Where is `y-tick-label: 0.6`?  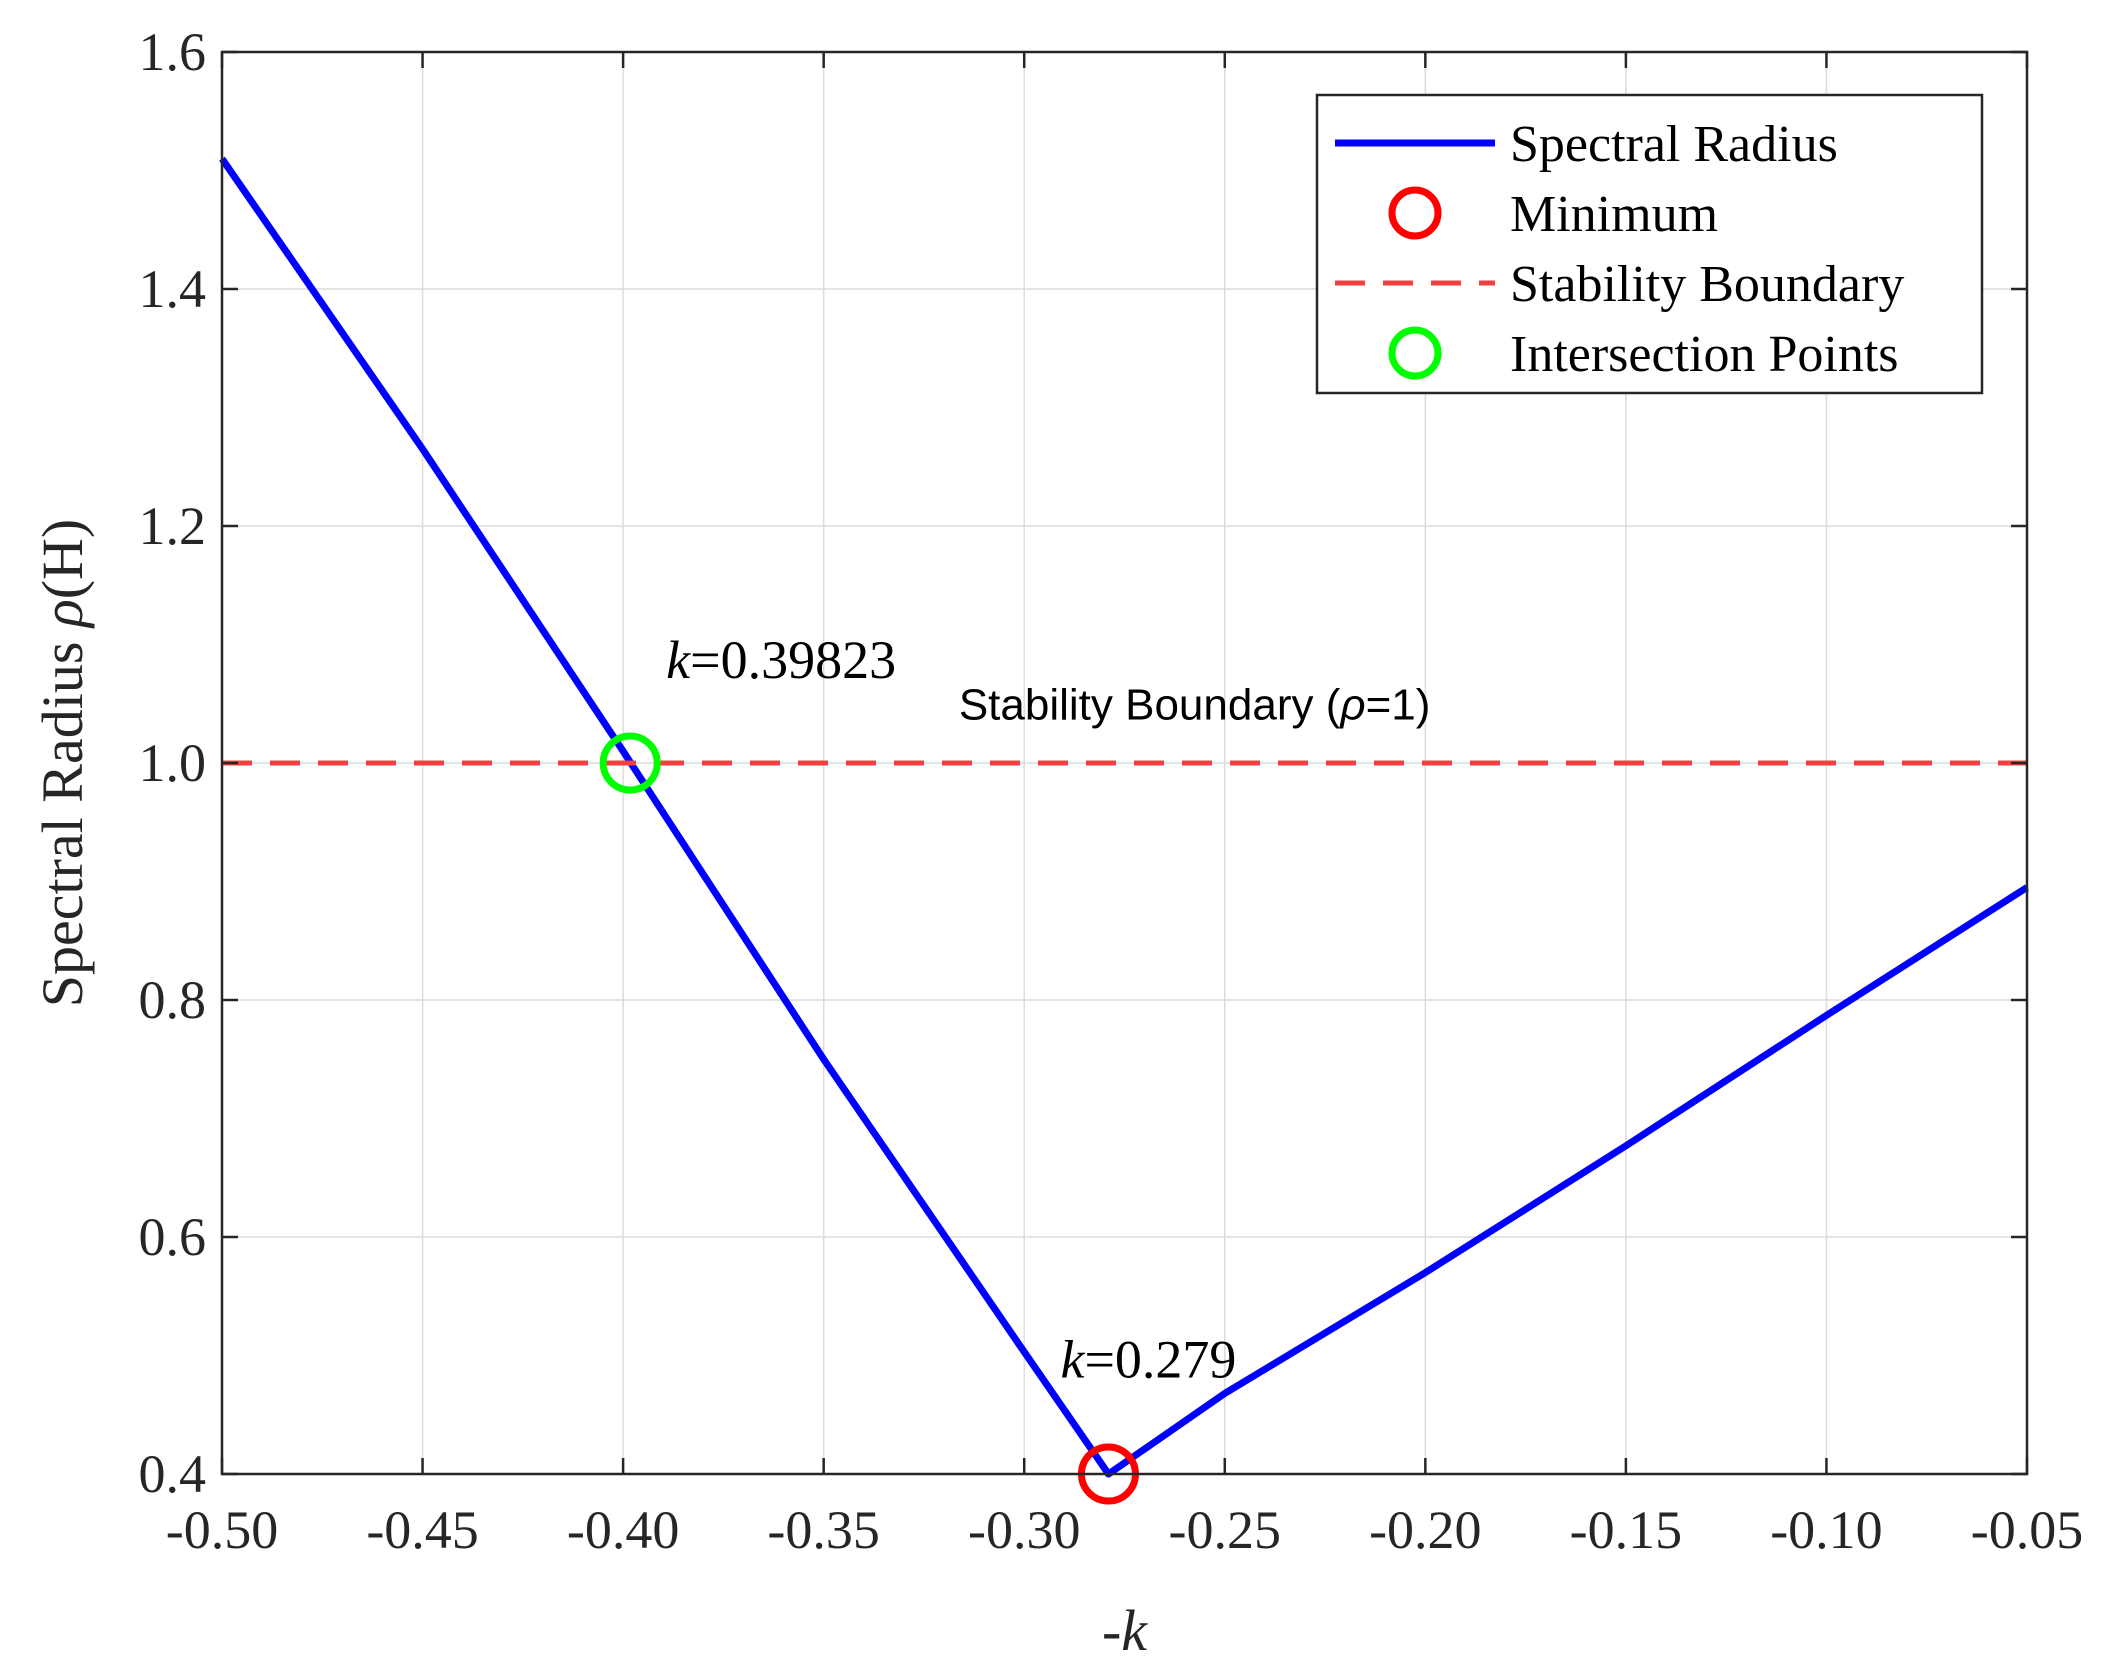 y-tick-label: 0.6 is located at coordinates (173, 1237).